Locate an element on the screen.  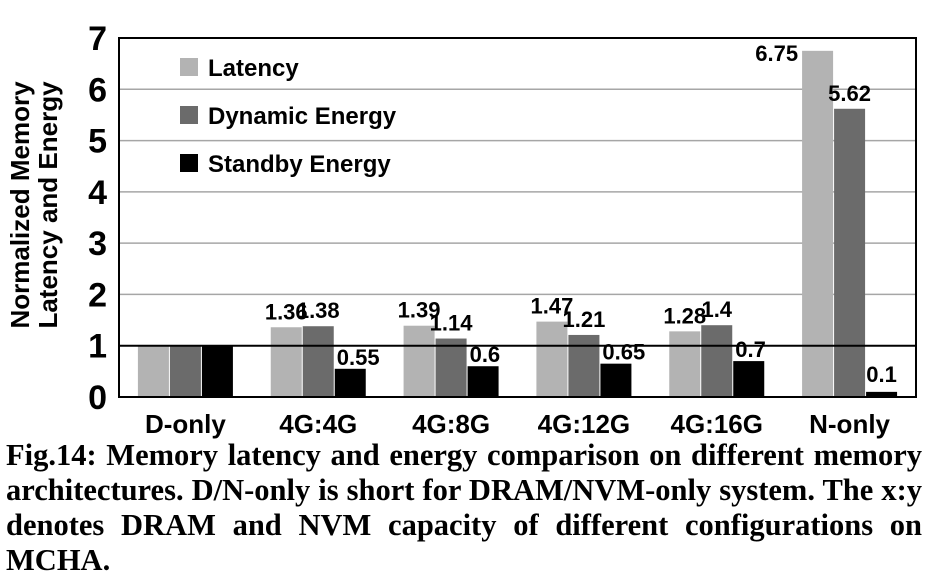
legend-label: Dynamic Energy is located at coordinates (302, 116).